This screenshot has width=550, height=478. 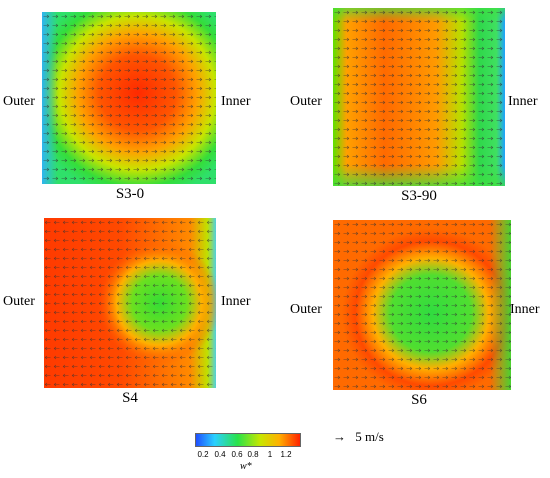 What do you see at coordinates (270, 454) in the screenshot?
I see `colorbar-tick: 1` at bounding box center [270, 454].